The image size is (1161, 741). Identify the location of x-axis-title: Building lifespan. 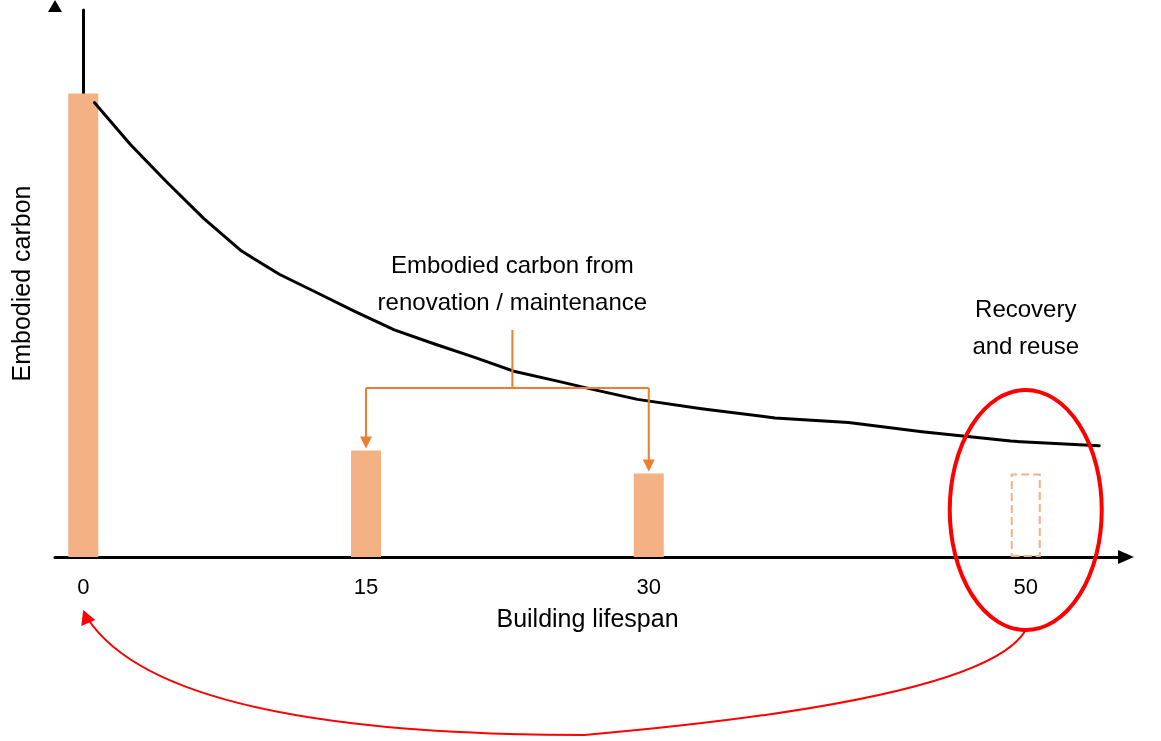
(587, 617).